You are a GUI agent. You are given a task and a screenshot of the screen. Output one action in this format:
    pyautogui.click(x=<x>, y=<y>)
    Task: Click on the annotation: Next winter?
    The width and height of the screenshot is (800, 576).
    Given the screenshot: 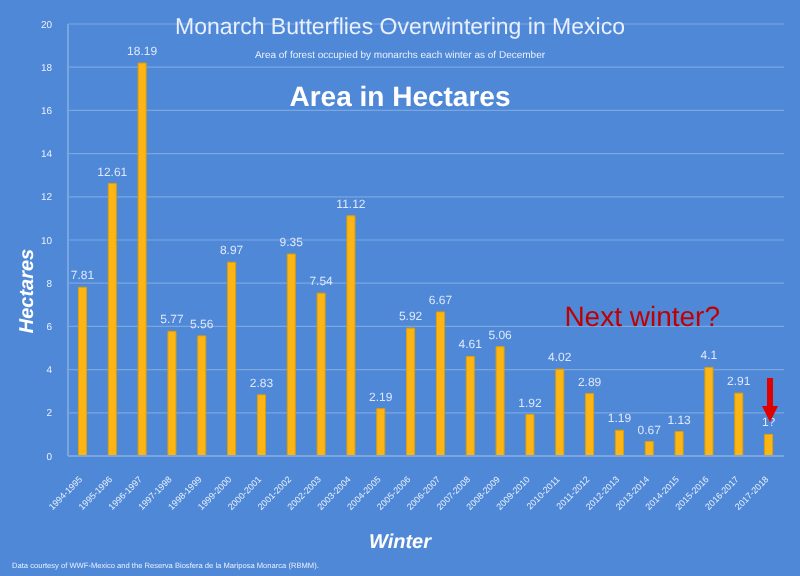 What is the action you would take?
    pyautogui.click(x=642, y=316)
    